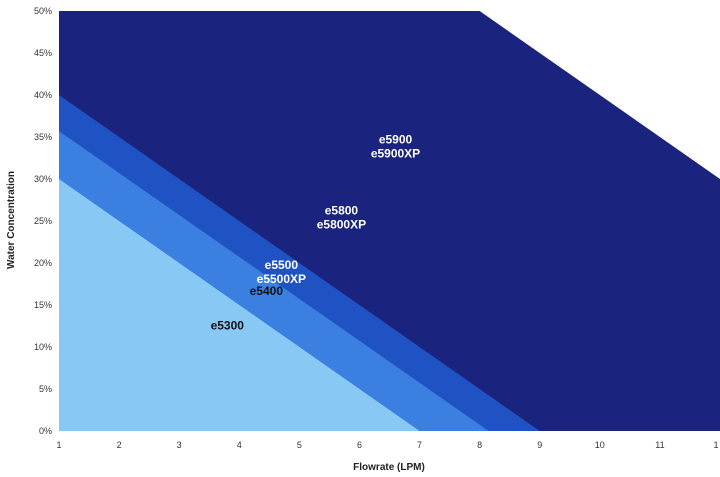 The width and height of the screenshot is (720, 477). Describe the element at coordinates (45, 389) in the screenshot. I see `y-tick-label: 5%` at that location.